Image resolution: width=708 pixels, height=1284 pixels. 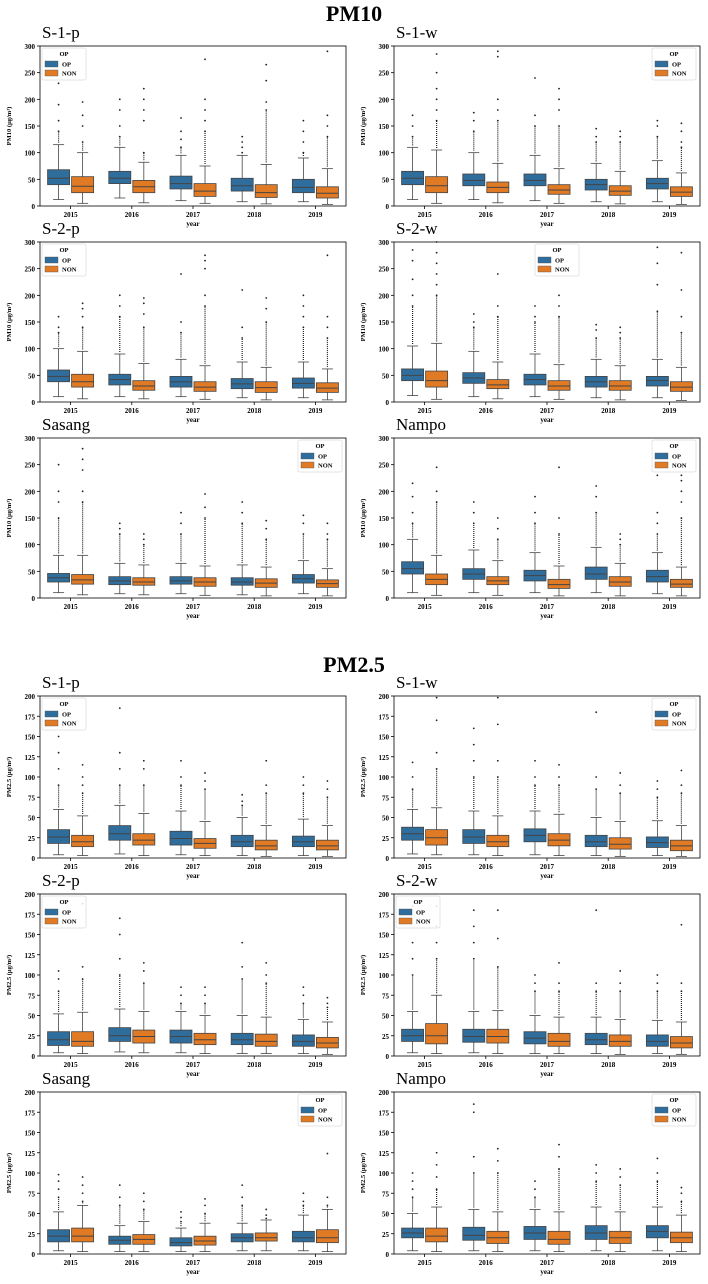 What do you see at coordinates (325, 466) in the screenshot?
I see `legend-label: NON` at bounding box center [325, 466].